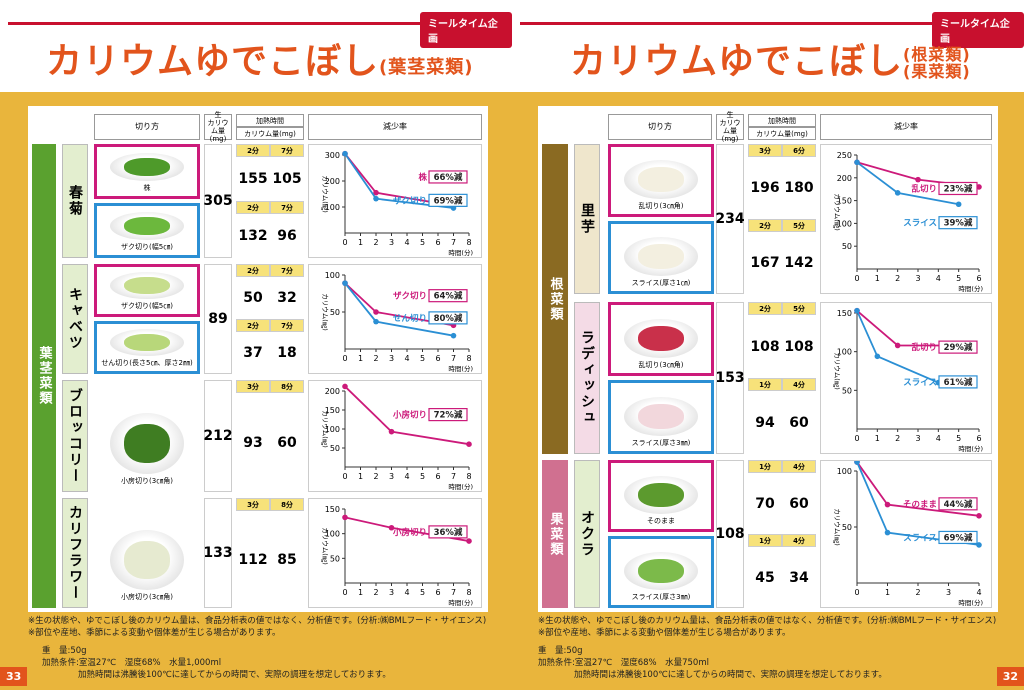 The height and width of the screenshot is (690, 1024). What do you see at coordinates (958, 382) in the screenshot?
I see `reduction-rate-label: 61%減` at bounding box center [958, 382].